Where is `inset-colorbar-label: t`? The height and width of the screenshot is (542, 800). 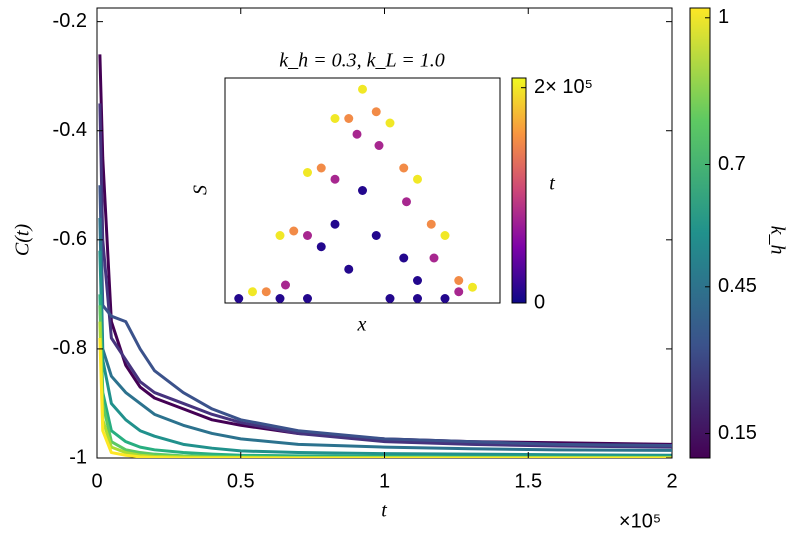
inset-colorbar-label: t is located at coordinates (552, 184).